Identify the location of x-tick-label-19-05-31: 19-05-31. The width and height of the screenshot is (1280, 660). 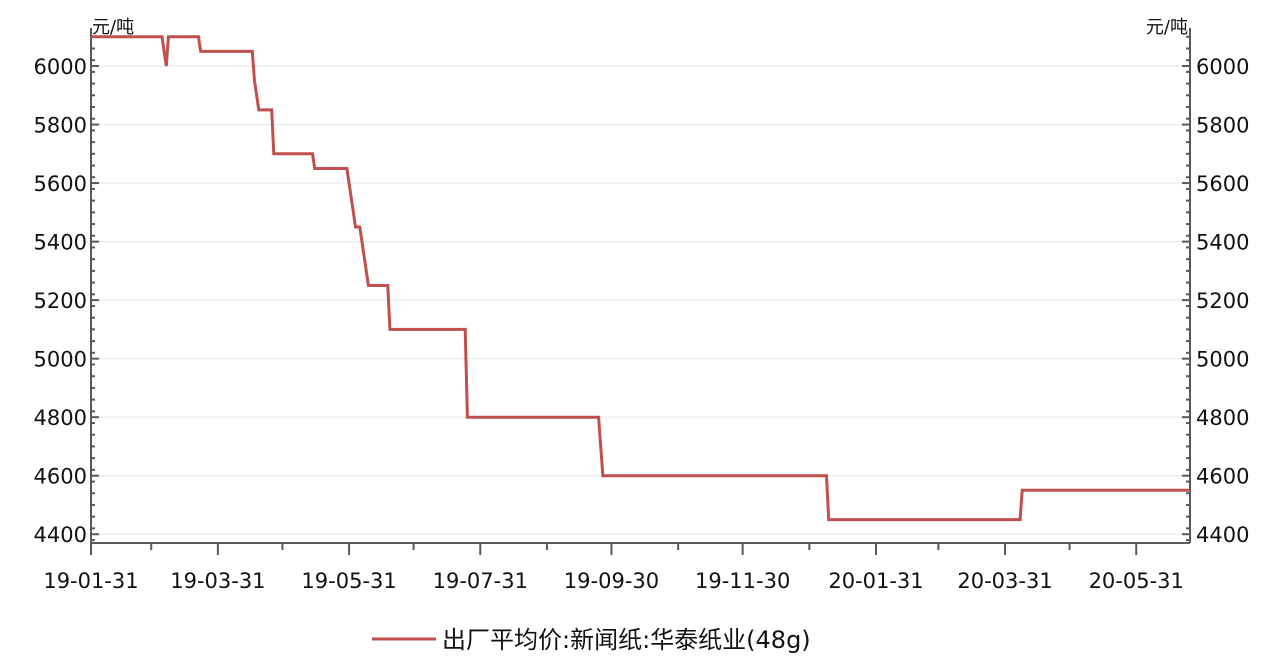
(348, 581).